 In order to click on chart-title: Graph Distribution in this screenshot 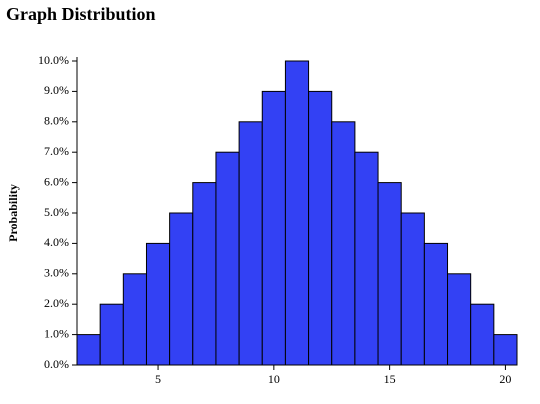, I will do `click(81, 14)`.